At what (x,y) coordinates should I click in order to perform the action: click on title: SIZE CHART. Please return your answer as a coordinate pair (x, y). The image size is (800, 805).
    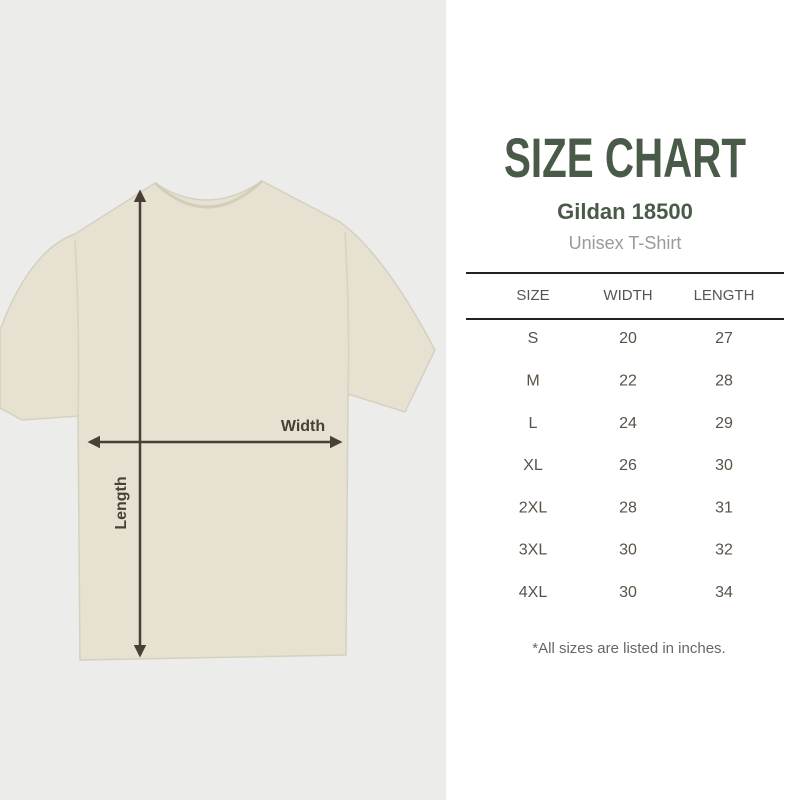
    Looking at the image, I should click on (625, 157).